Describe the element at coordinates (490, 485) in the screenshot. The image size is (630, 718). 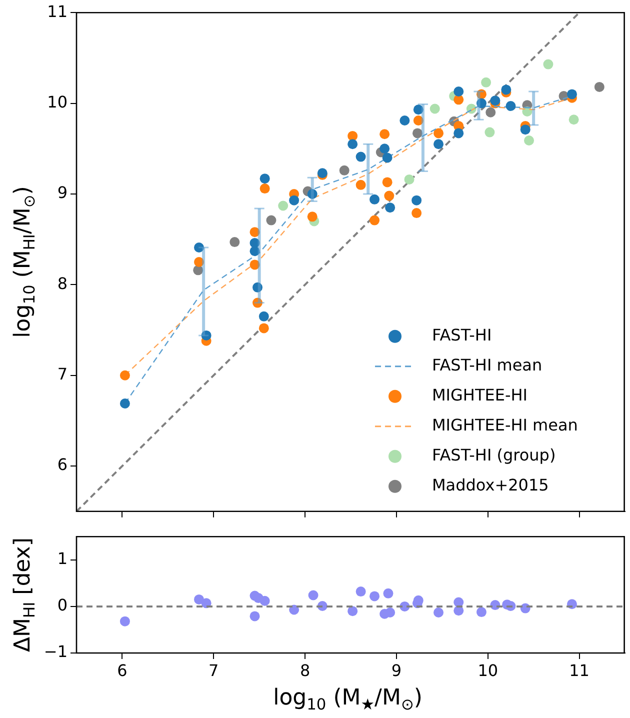
I see `legend-label: Maddox+2015` at that location.